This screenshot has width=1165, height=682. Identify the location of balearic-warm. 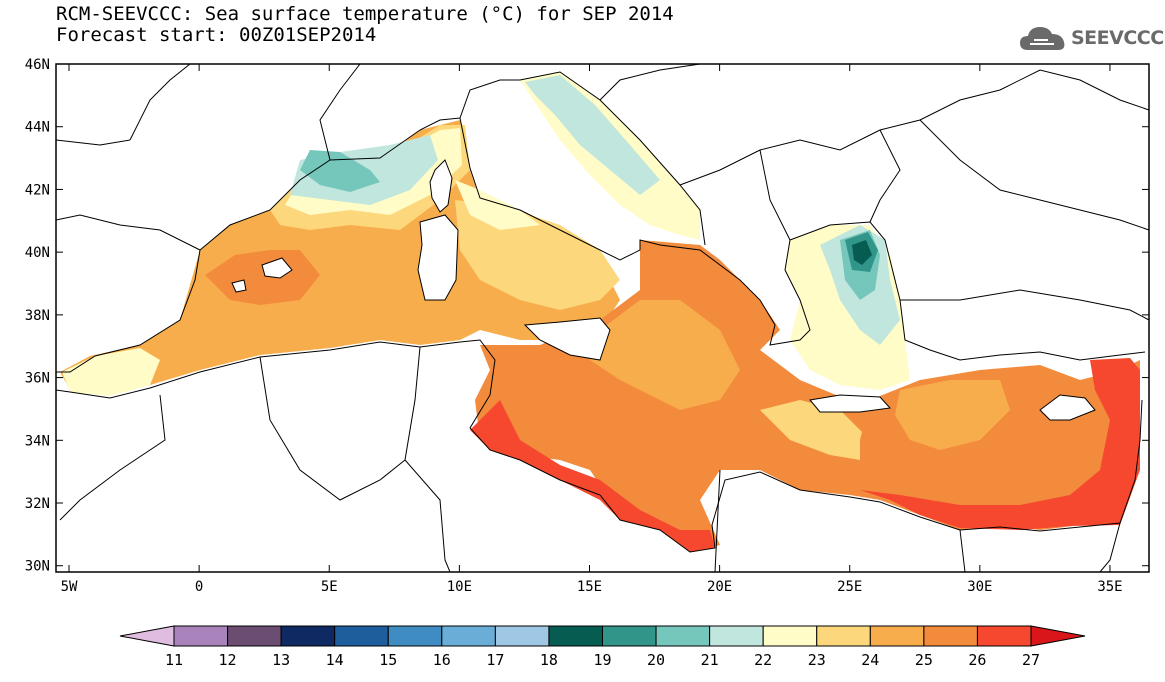
(262, 277).